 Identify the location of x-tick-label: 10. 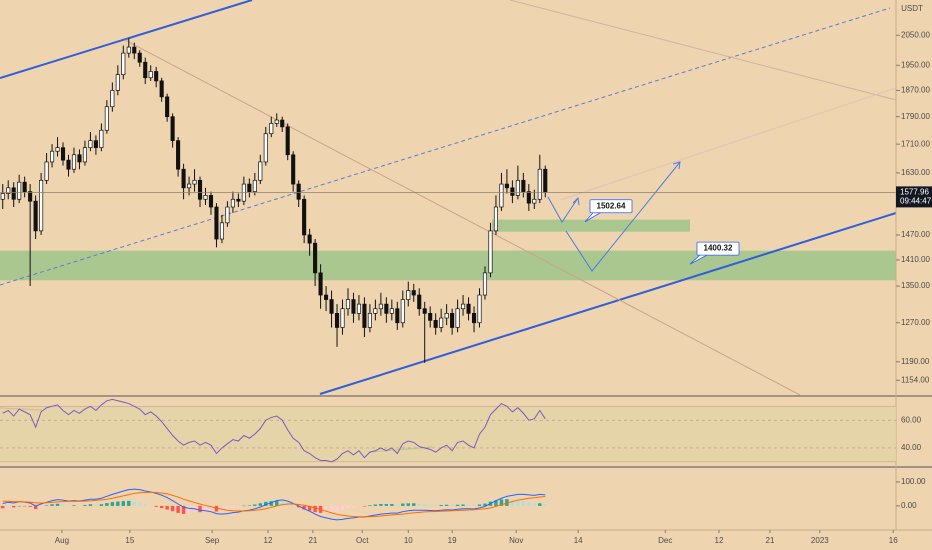
(408, 540).